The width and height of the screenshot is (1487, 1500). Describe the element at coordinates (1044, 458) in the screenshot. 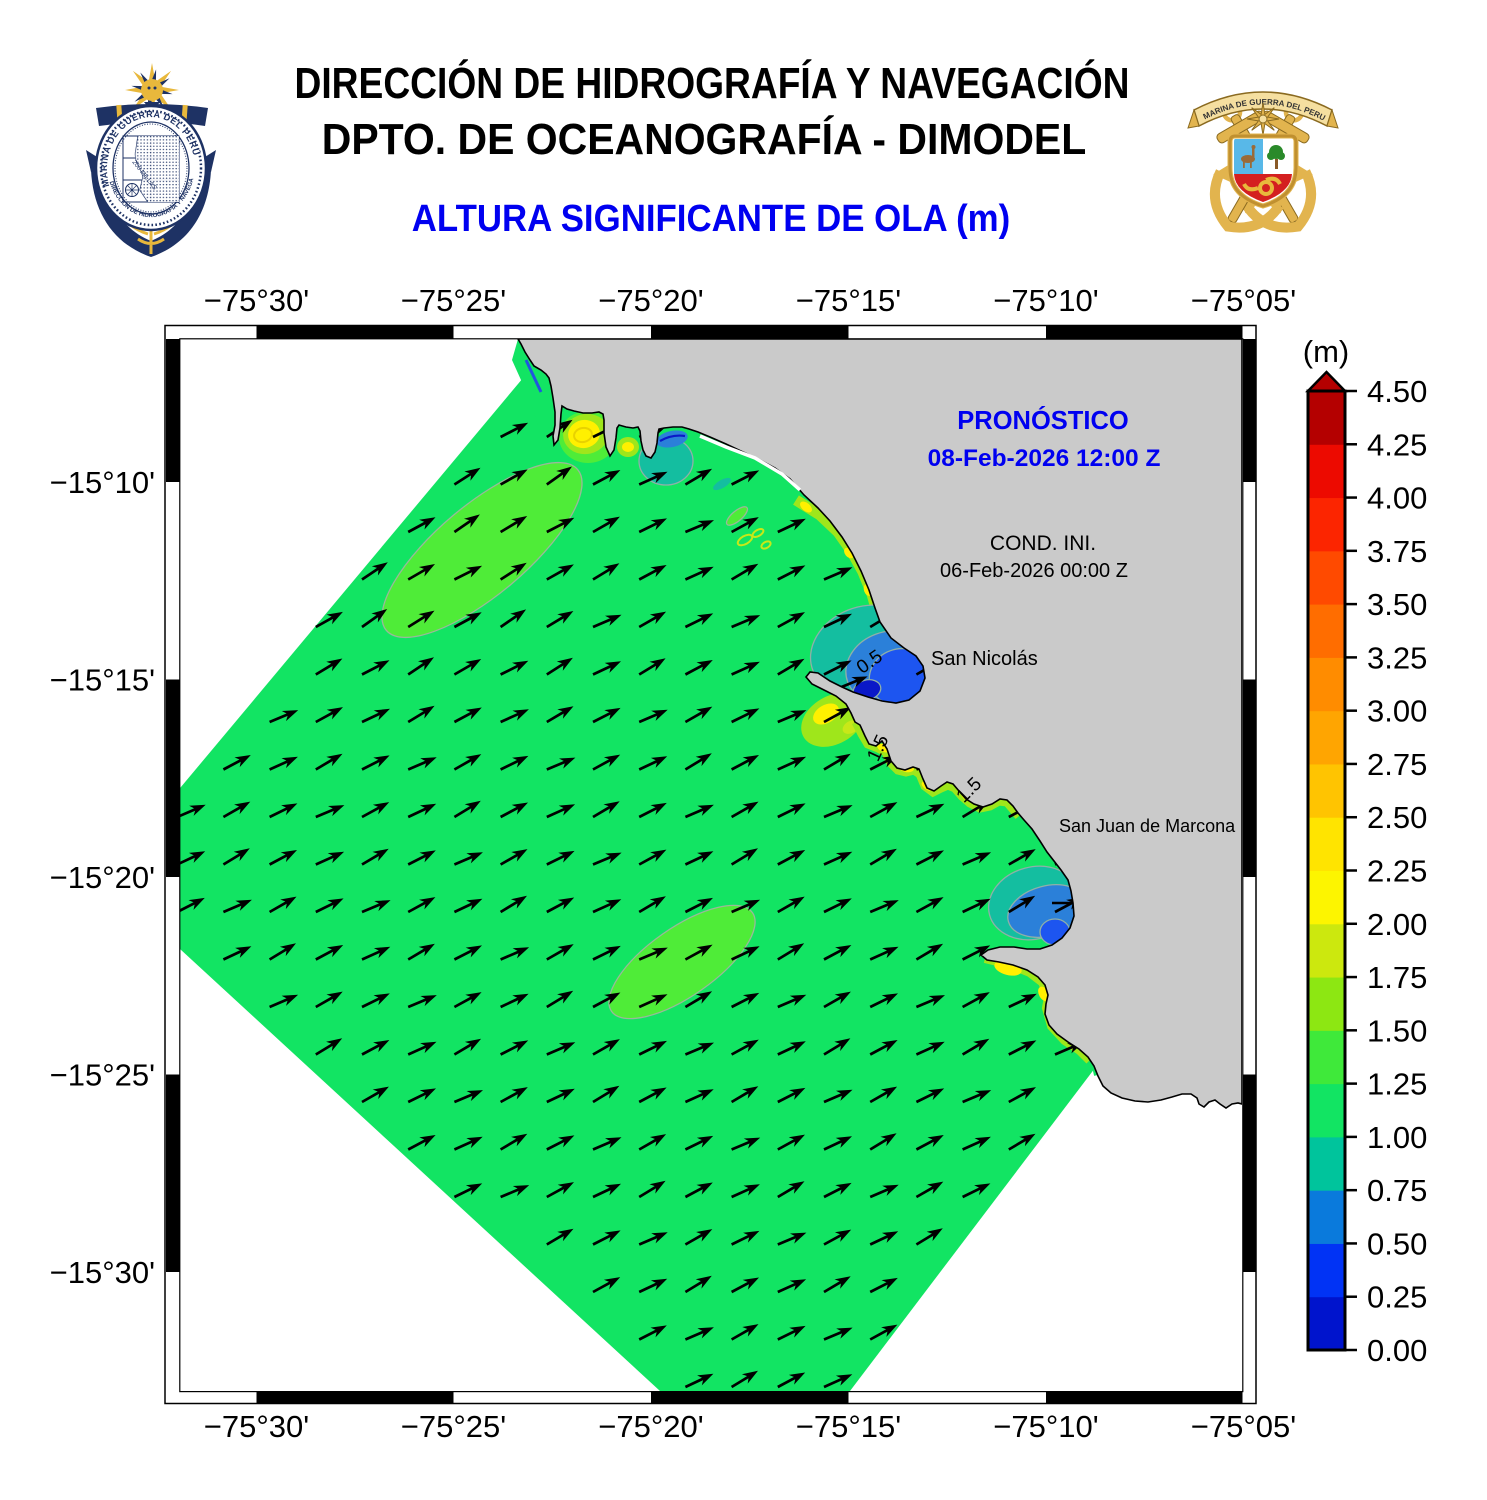

I see `svg-text: 08-Feb-2026 12:00 Z` at that location.